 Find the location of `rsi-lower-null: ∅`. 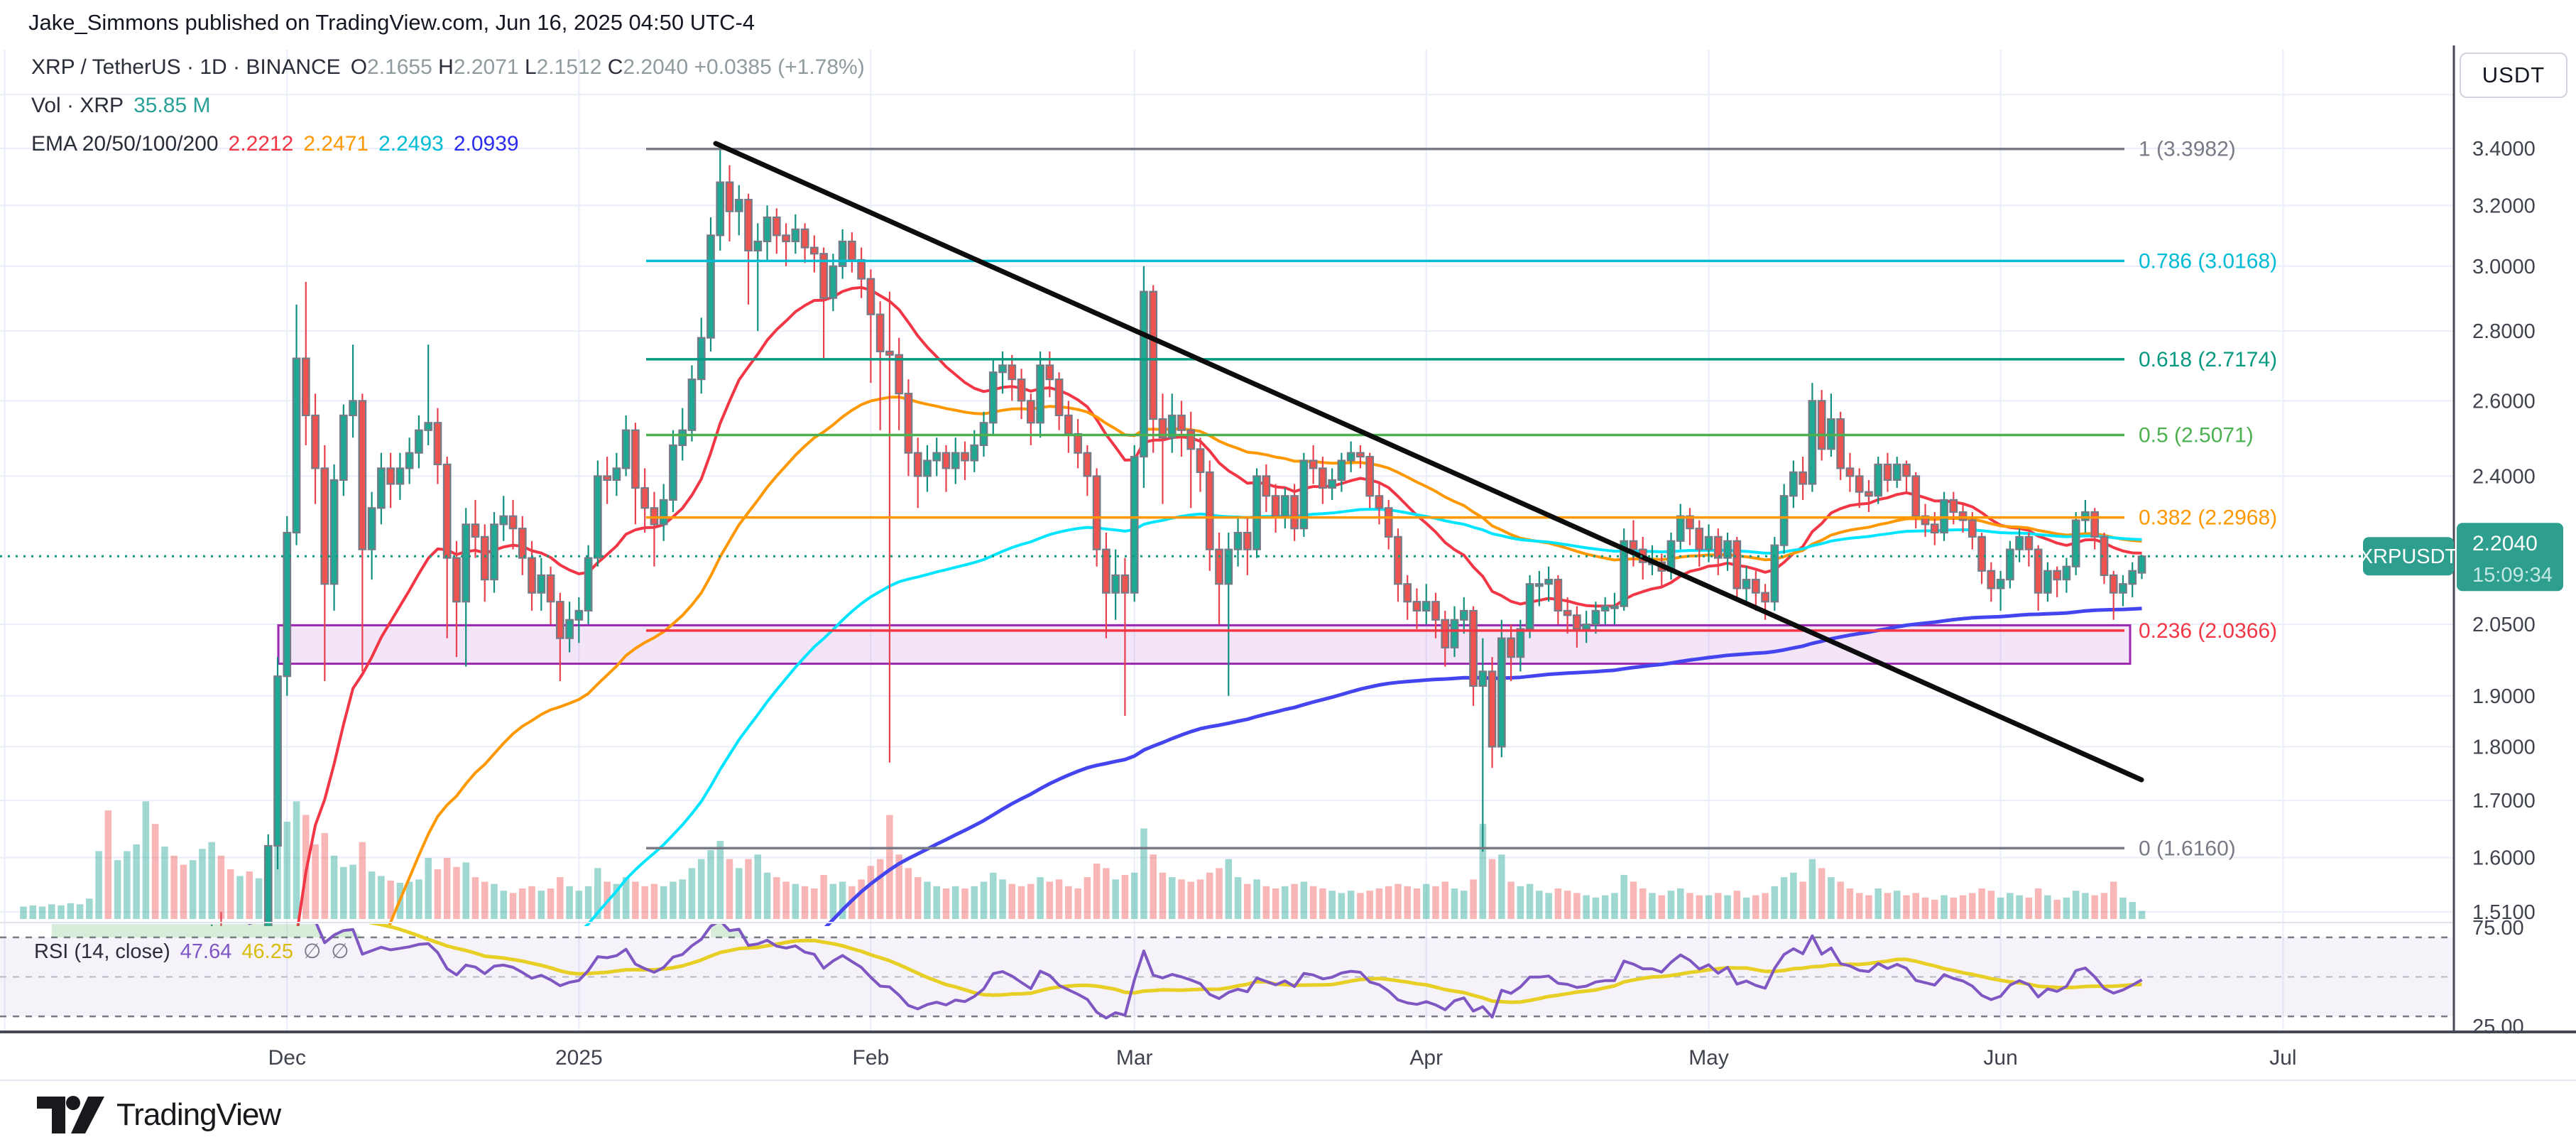

rsi-lower-null: ∅ is located at coordinates (340, 951).